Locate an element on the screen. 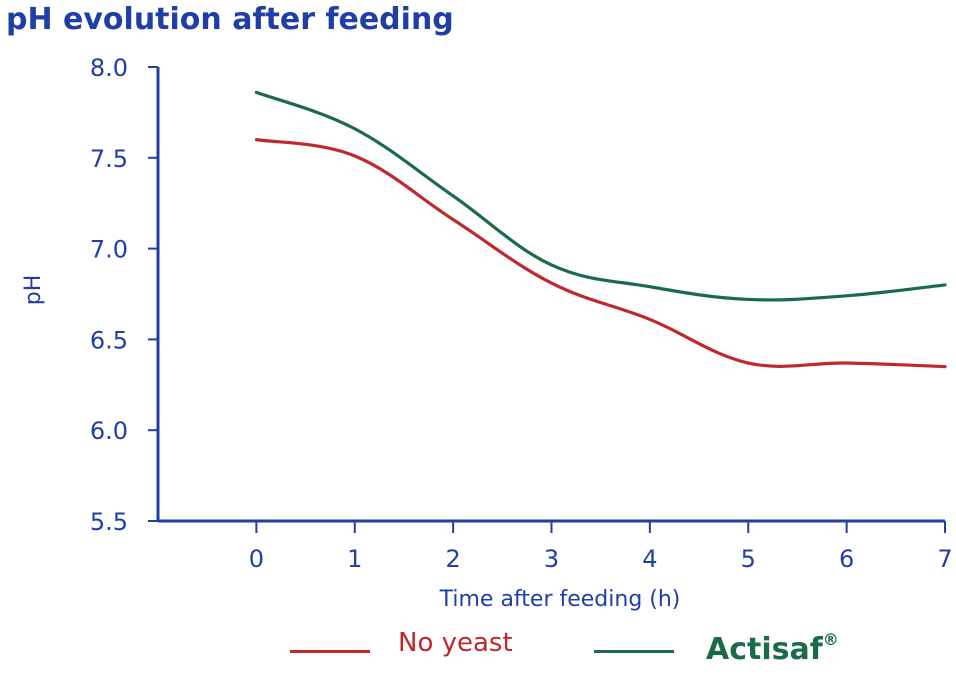 This screenshot has height=681, width=956. y-tick-label: 8.0 is located at coordinates (109, 68).